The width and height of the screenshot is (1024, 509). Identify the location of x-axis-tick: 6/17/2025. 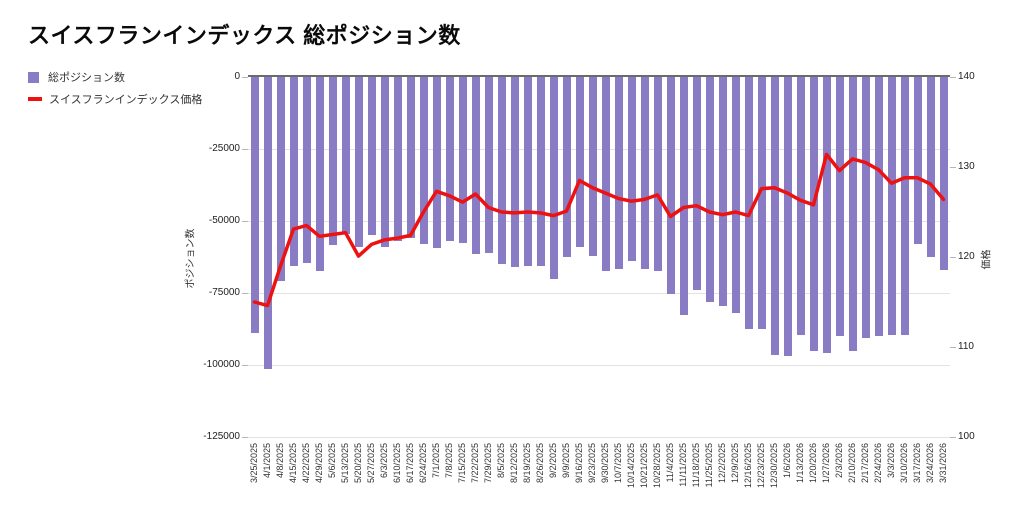
(410, 463).